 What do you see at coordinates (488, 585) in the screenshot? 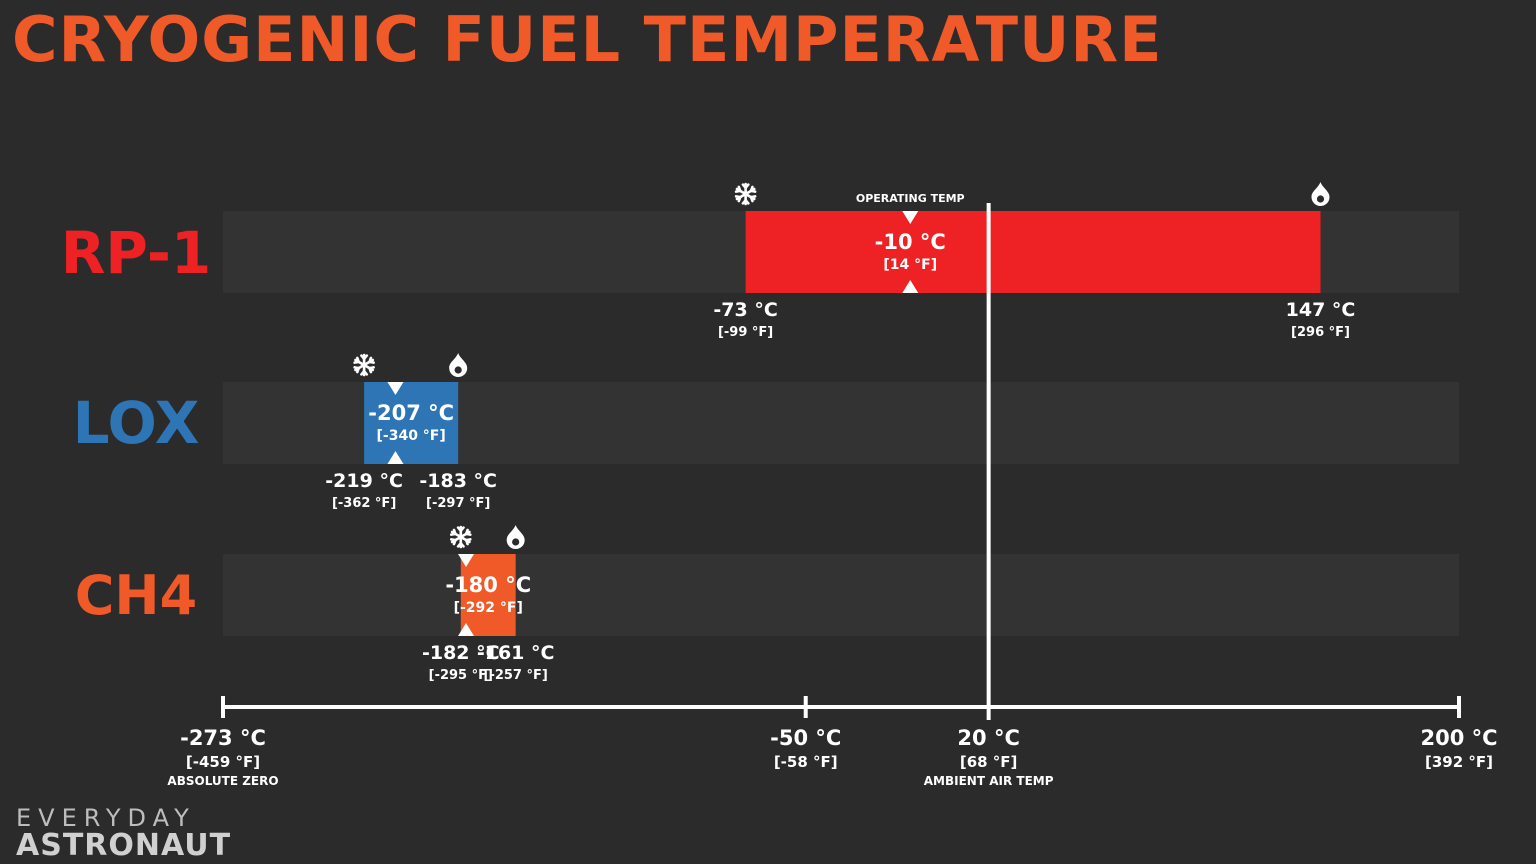
I see `ch4-op-celsius: -180 °C` at bounding box center [488, 585].